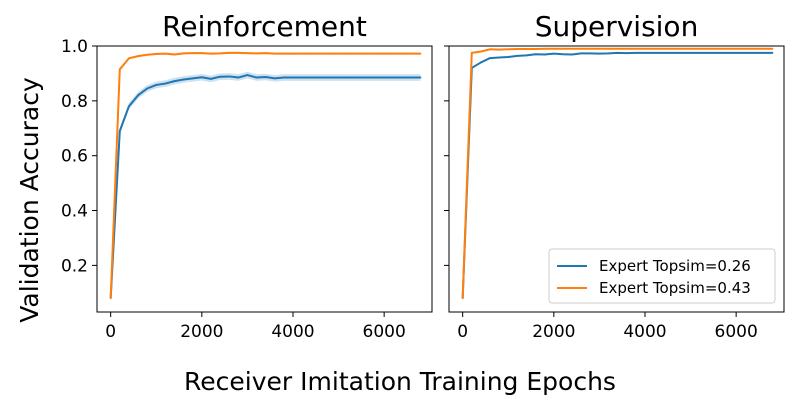 The height and width of the screenshot is (400, 800). What do you see at coordinates (29, 200) in the screenshot?
I see `figure-y-axis-label: Validation Accuracy` at bounding box center [29, 200].